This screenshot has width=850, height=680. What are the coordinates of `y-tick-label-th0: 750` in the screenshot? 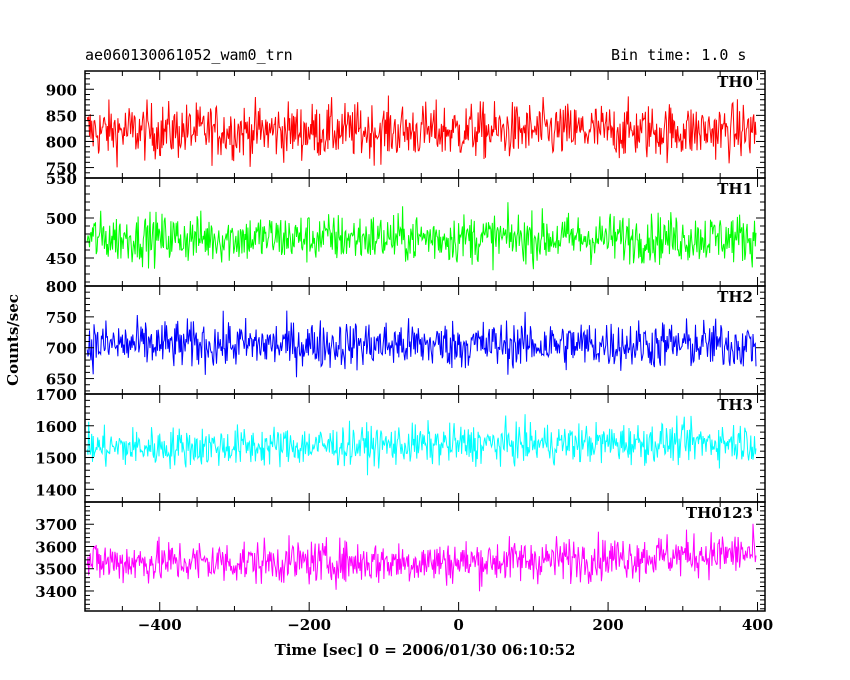 It's located at (61, 169).